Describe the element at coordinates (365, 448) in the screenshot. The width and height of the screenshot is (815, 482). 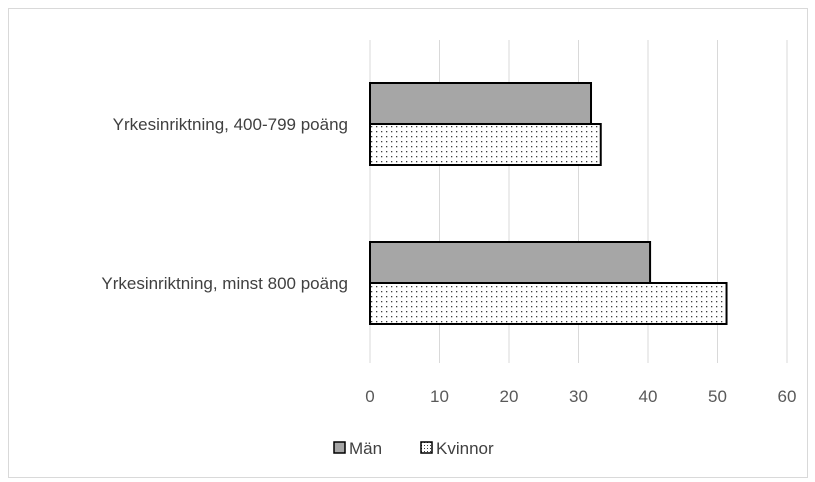
I see `legend-label-man: Män` at that location.